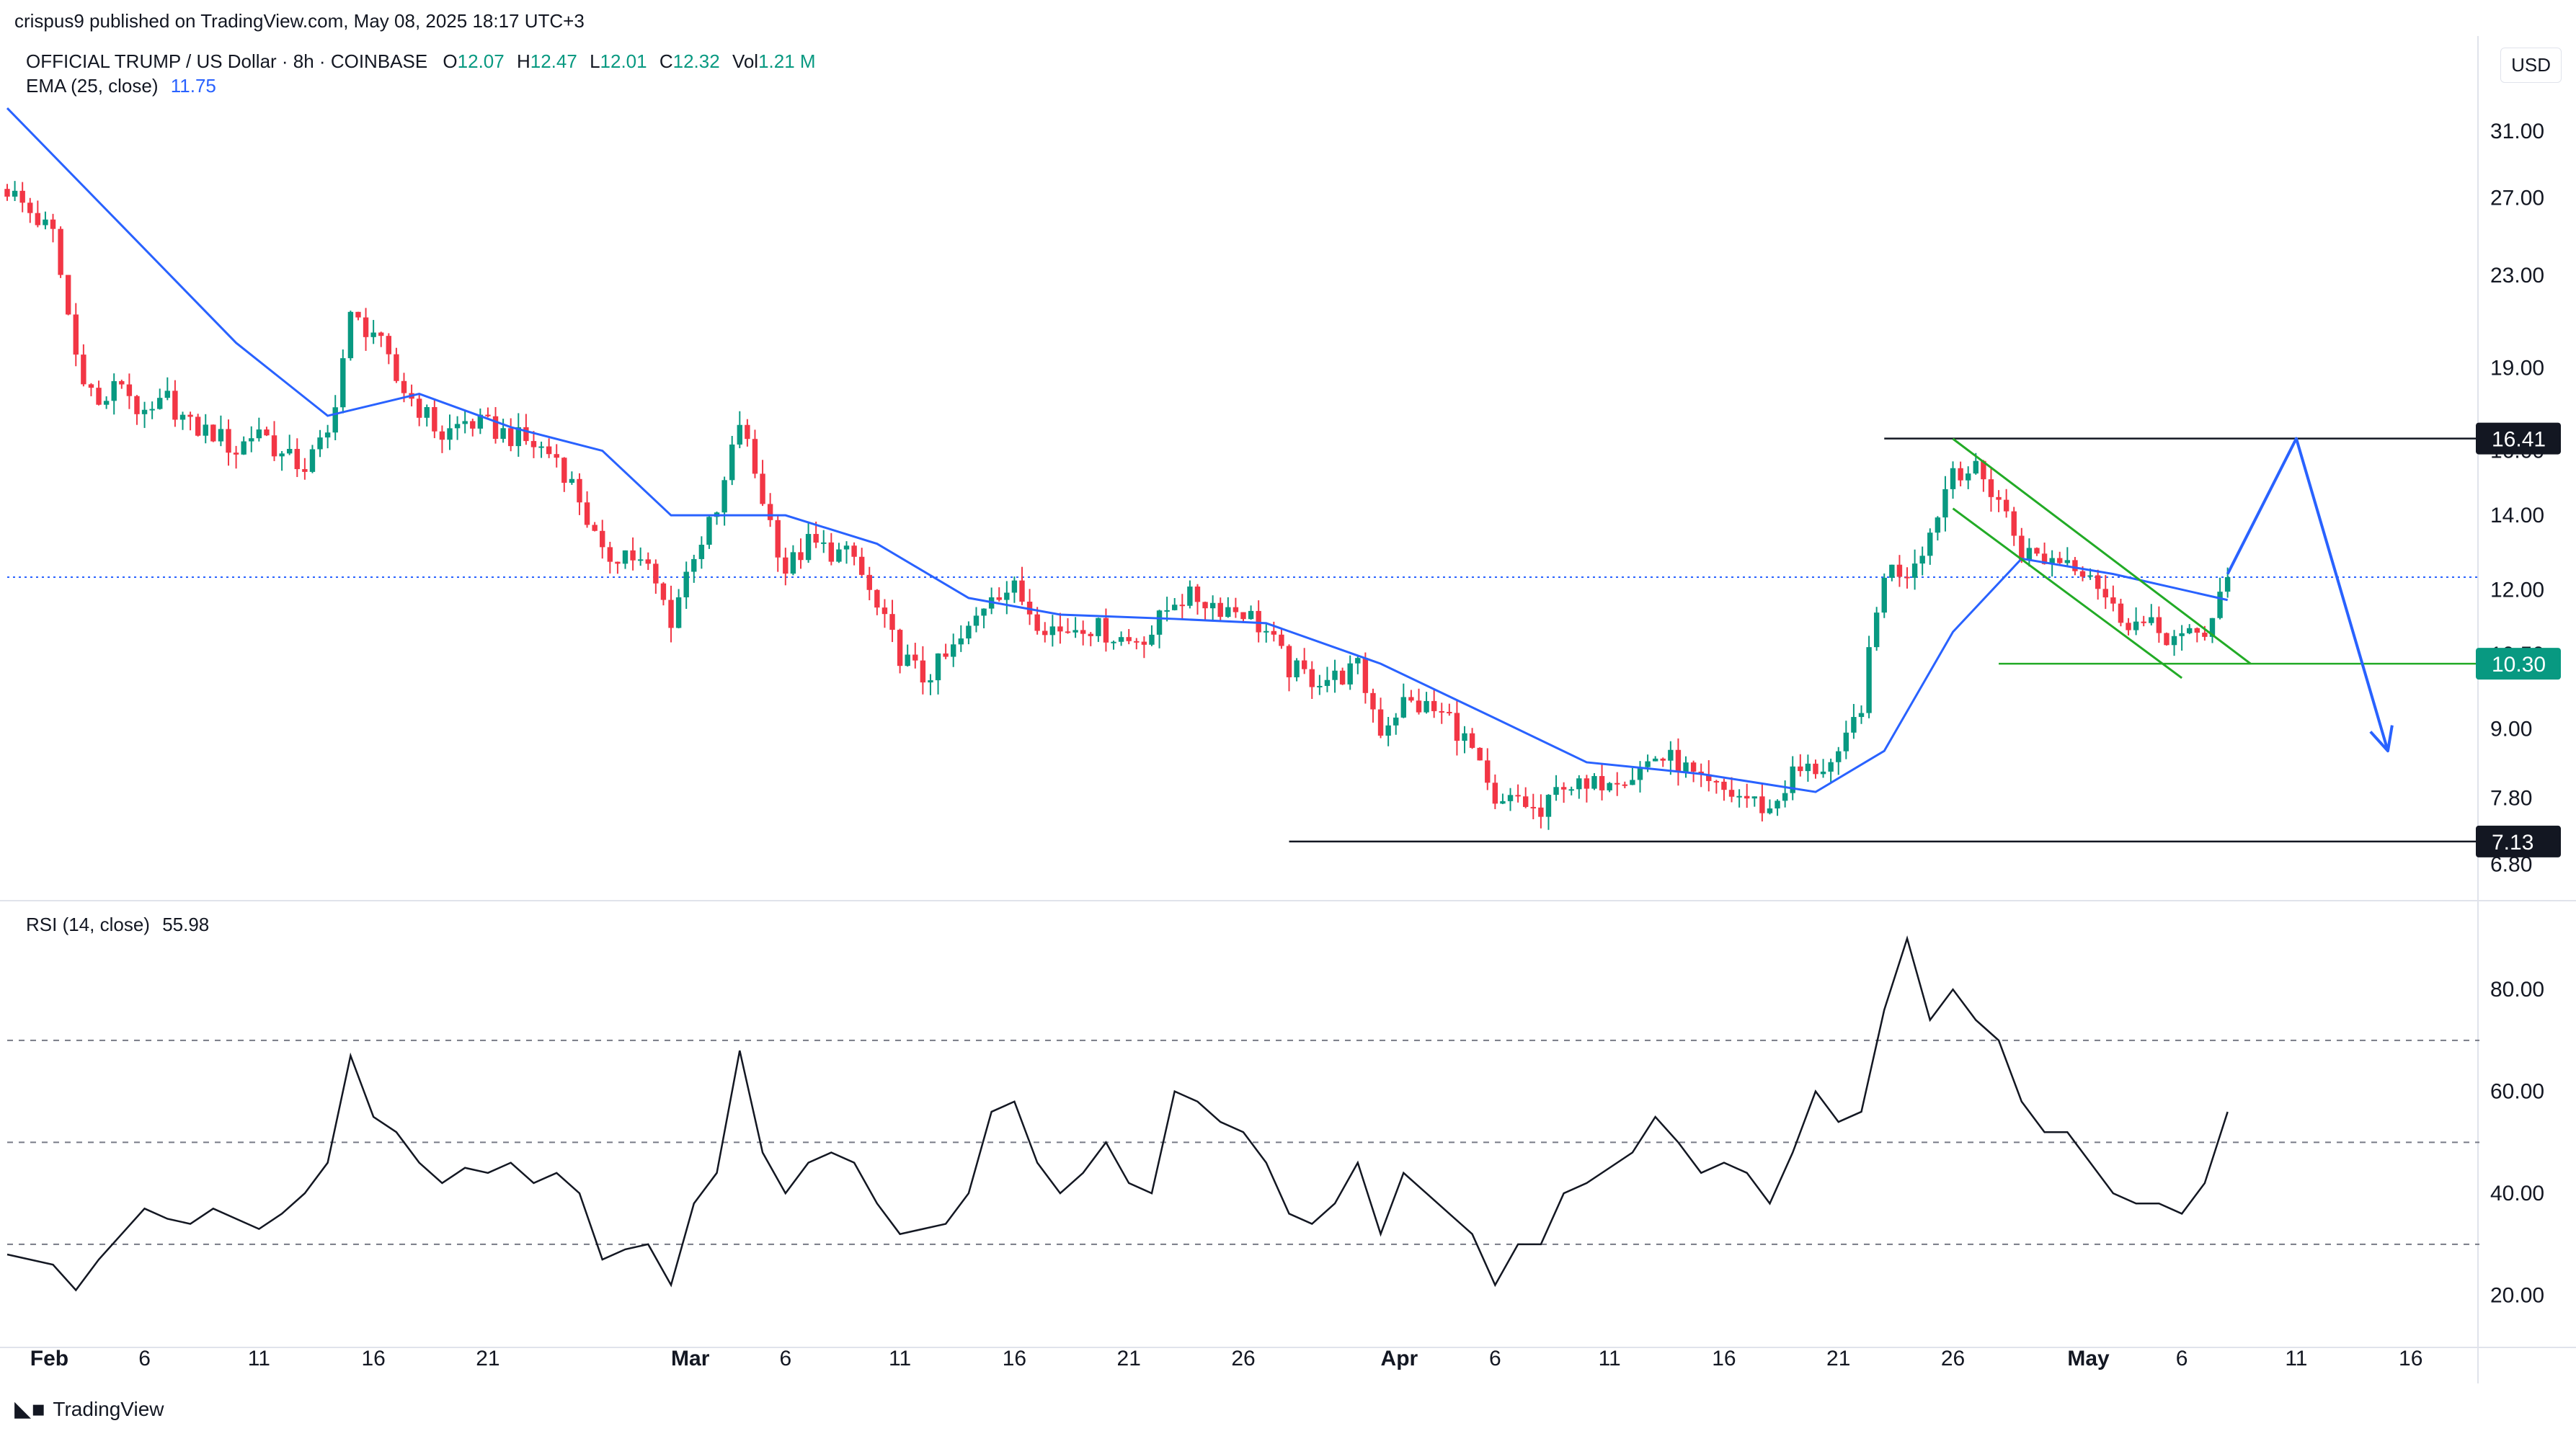 This screenshot has width=2576, height=1431. I want to click on ema-legend: EMA (25, close) 11.75, so click(121, 86).